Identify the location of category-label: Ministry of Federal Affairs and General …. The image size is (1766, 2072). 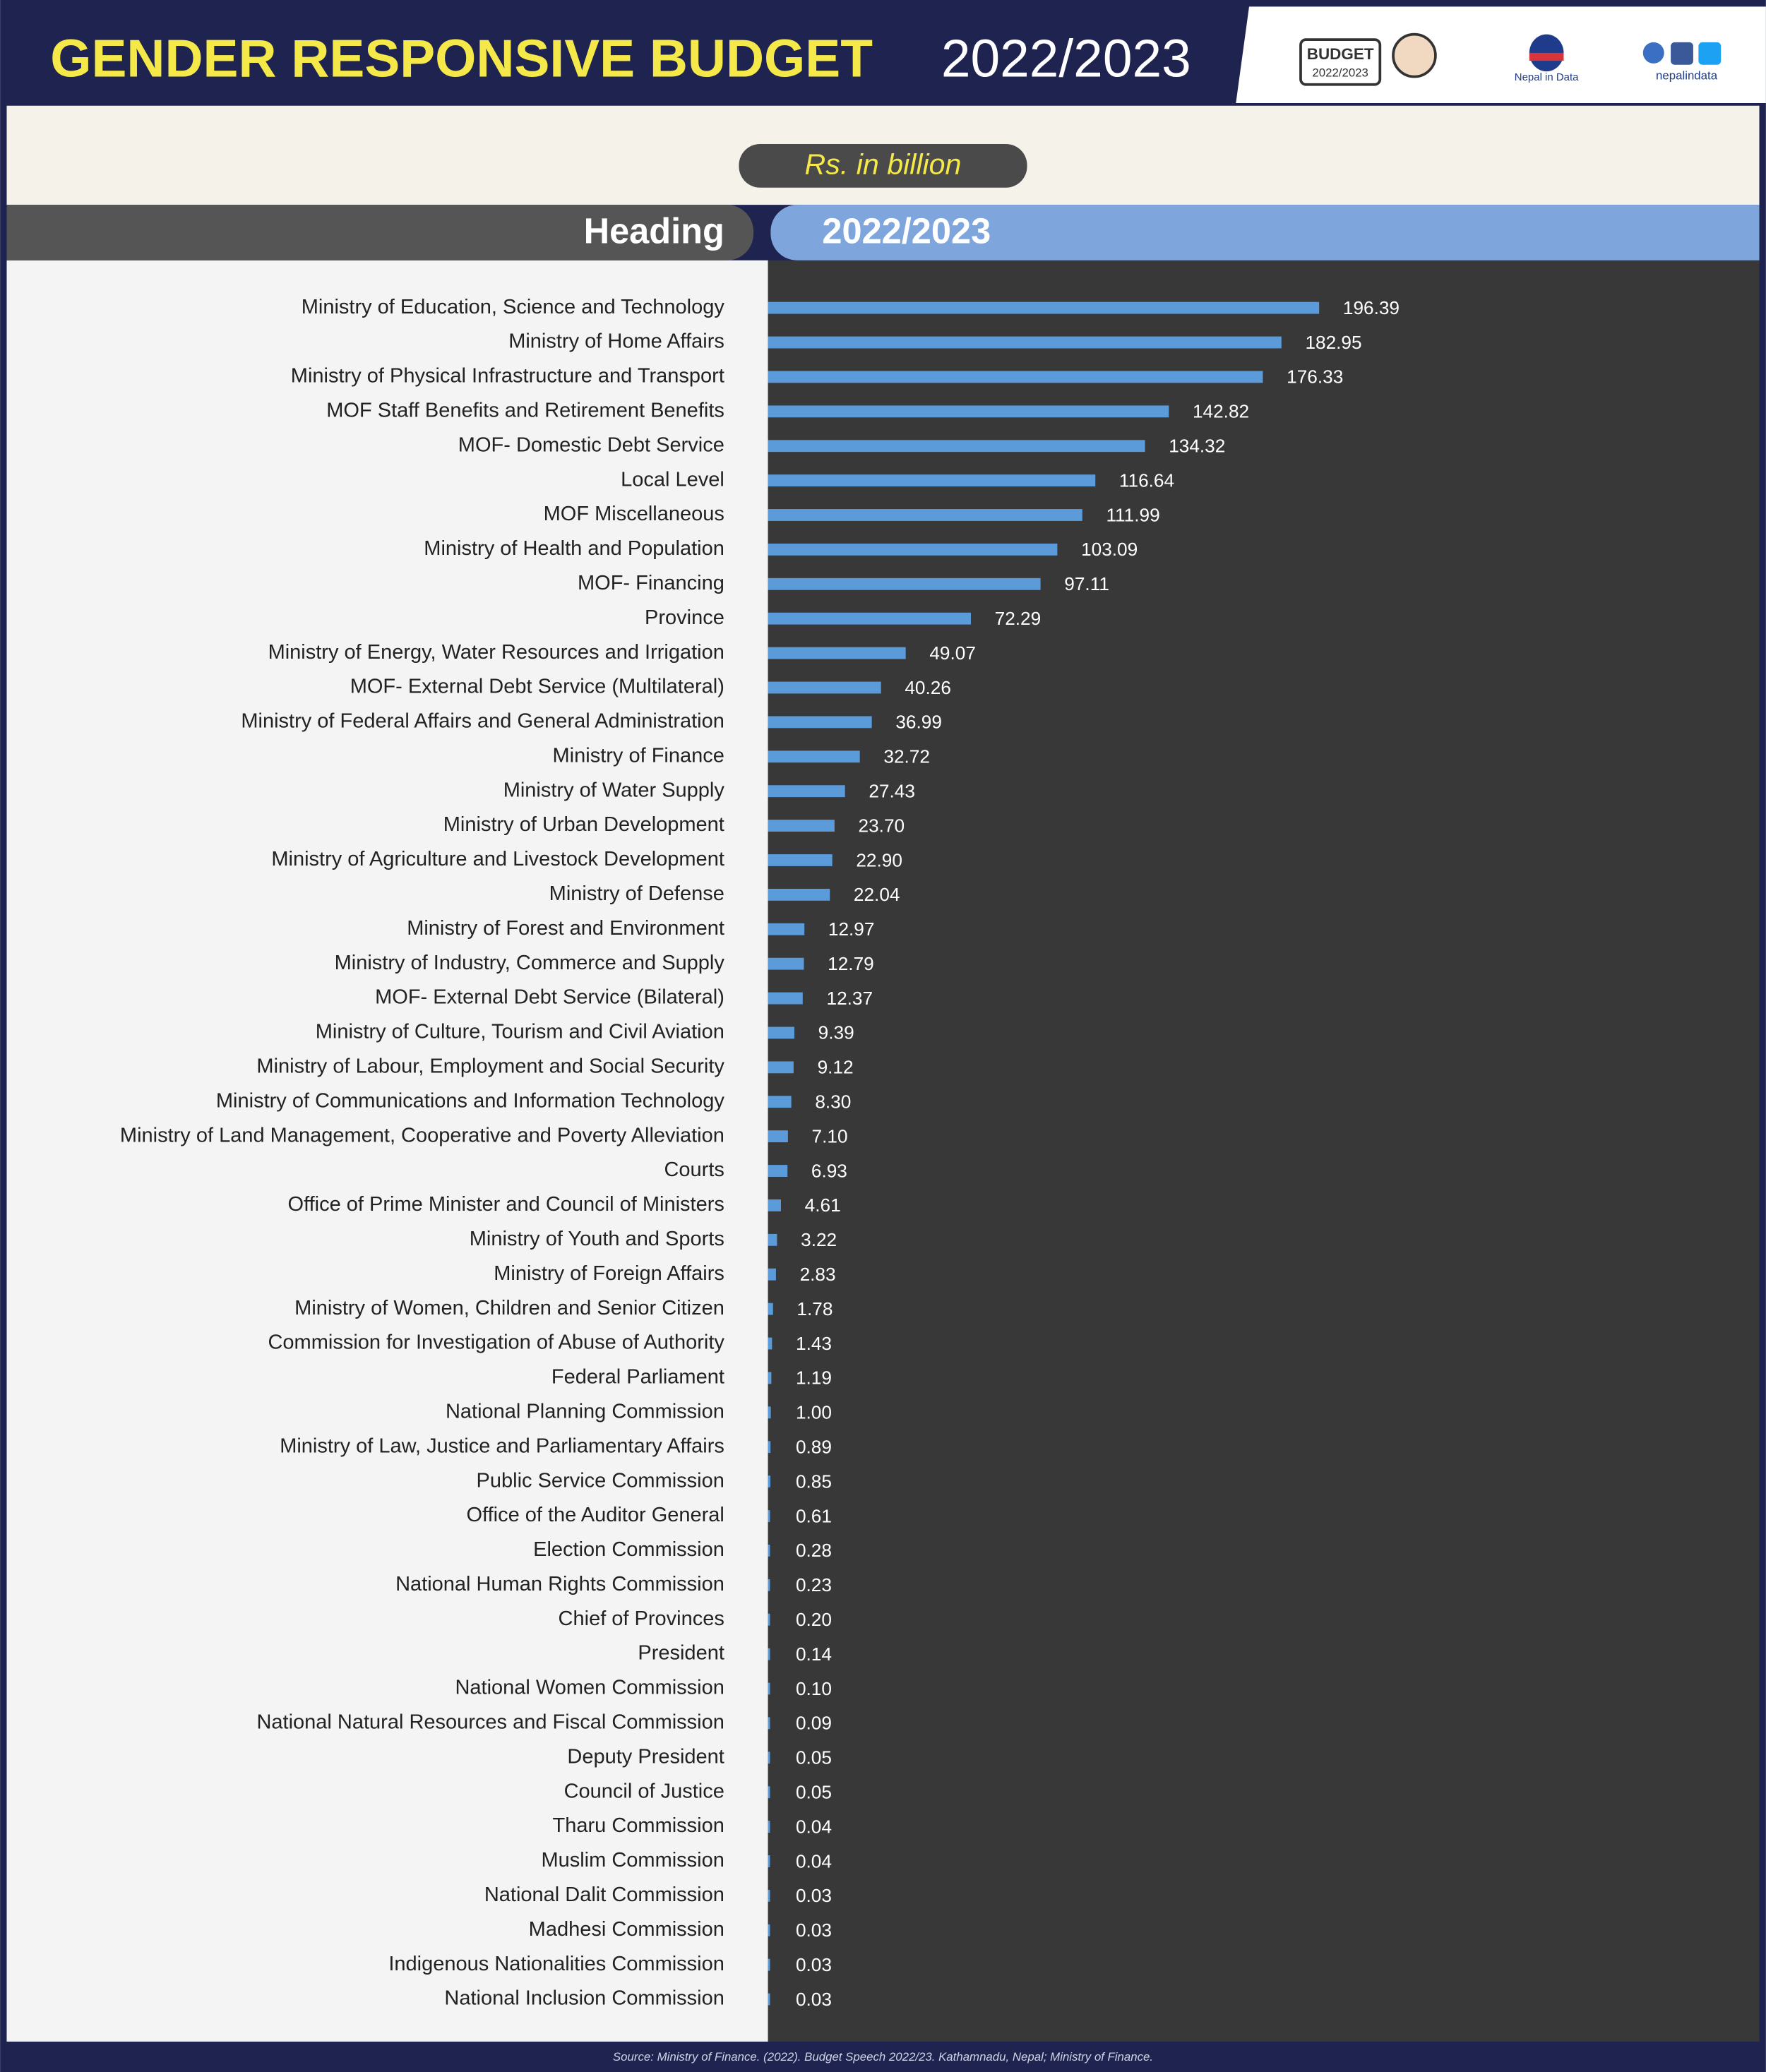
(483, 721).